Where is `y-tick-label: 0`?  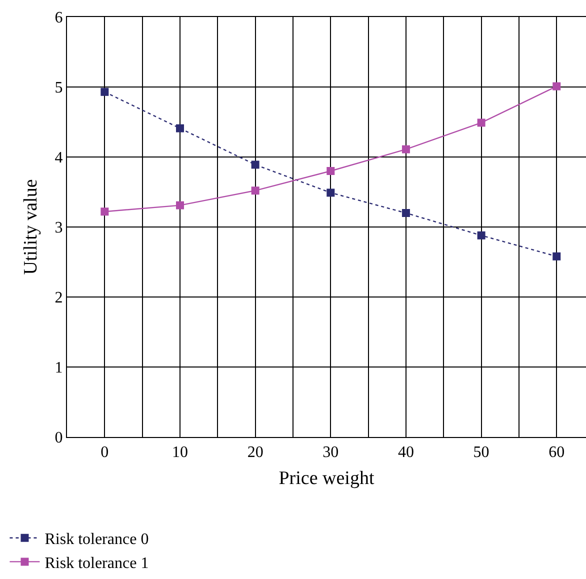
y-tick-label: 0 is located at coordinates (58, 438).